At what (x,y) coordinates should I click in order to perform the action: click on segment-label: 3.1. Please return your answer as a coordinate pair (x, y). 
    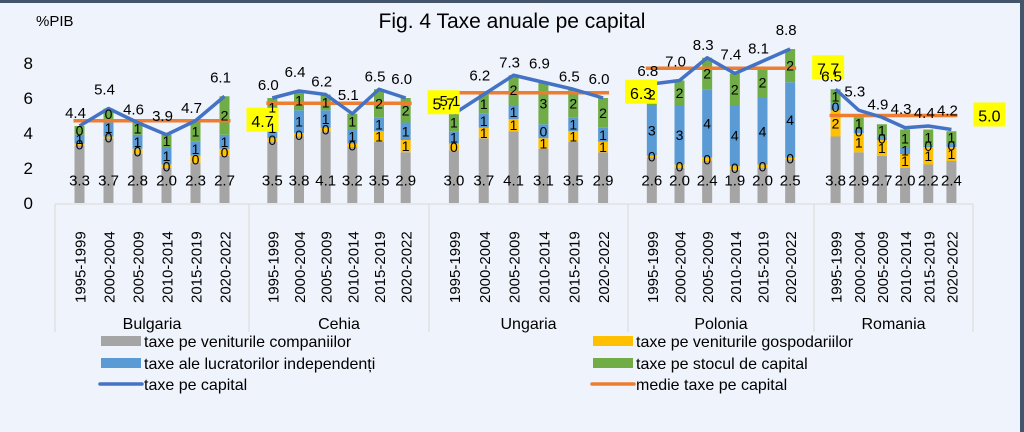
    Looking at the image, I should click on (543, 181).